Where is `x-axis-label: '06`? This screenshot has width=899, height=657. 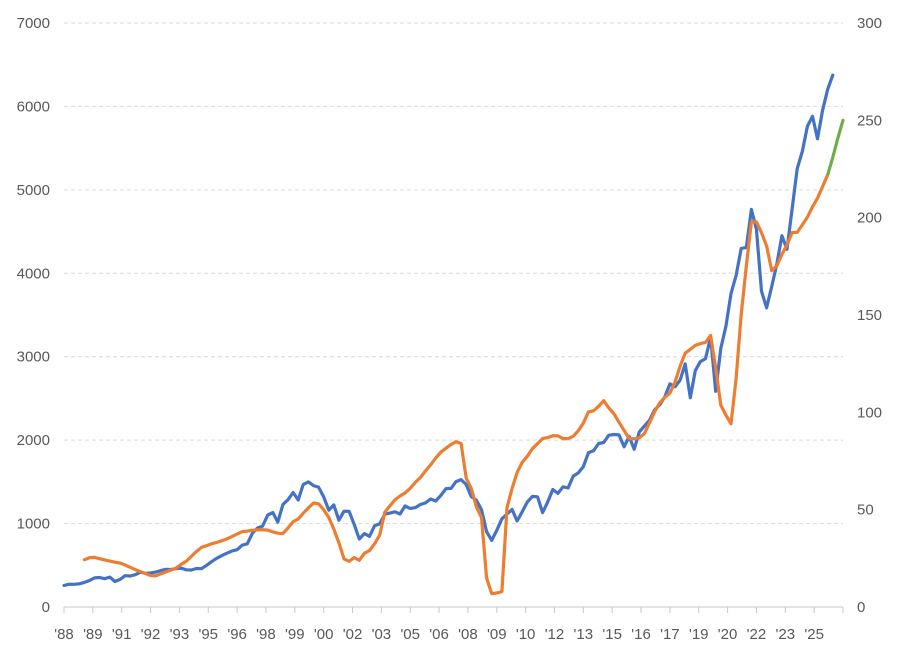
x-axis-label: '06 is located at coordinates (439, 634).